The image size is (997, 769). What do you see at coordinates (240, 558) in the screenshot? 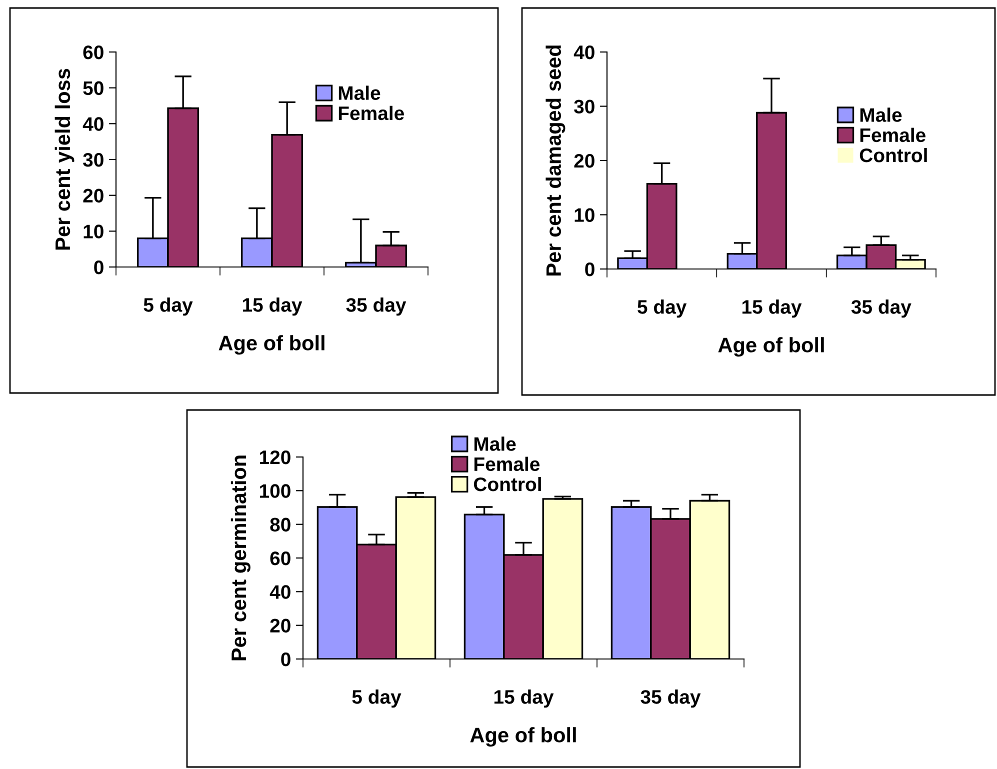
I see `y-axis-title: Per cent germination` at bounding box center [240, 558].